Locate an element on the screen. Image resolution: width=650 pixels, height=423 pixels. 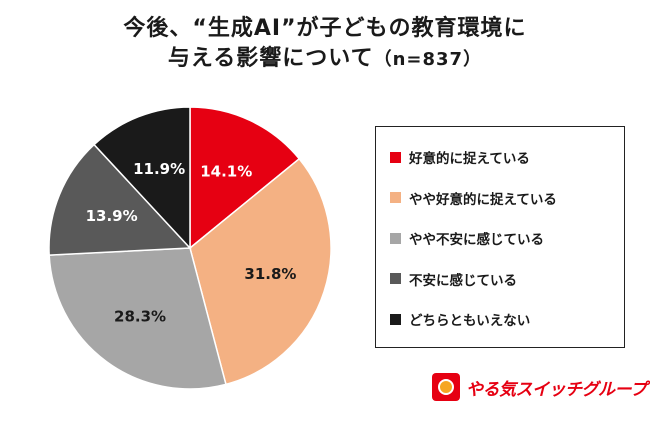
sample-size-label: （n=837） is located at coordinates (428, 59).